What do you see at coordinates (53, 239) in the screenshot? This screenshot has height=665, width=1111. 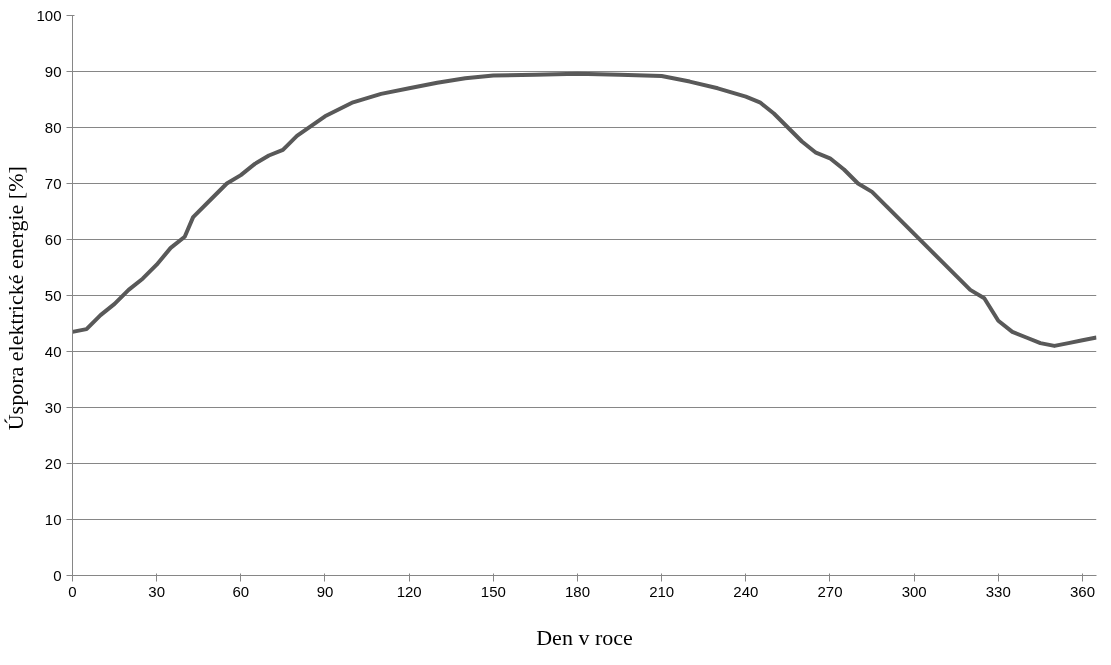 I see `y-tick-label: 60` at bounding box center [53, 239].